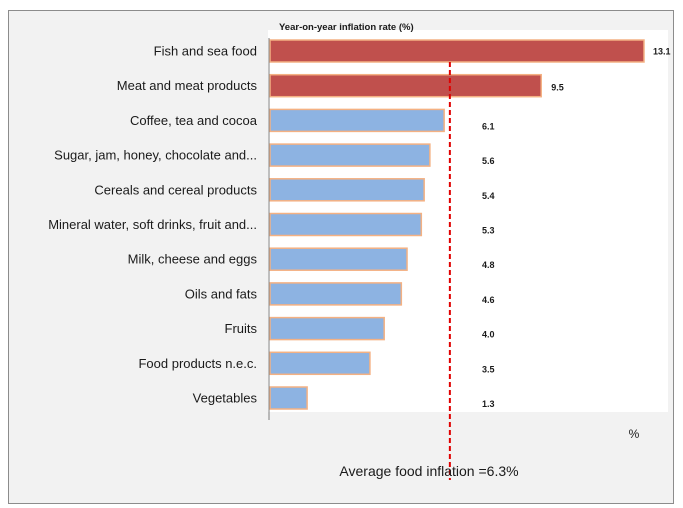  I want to click on category-label-8: Fruits, so click(241, 328).